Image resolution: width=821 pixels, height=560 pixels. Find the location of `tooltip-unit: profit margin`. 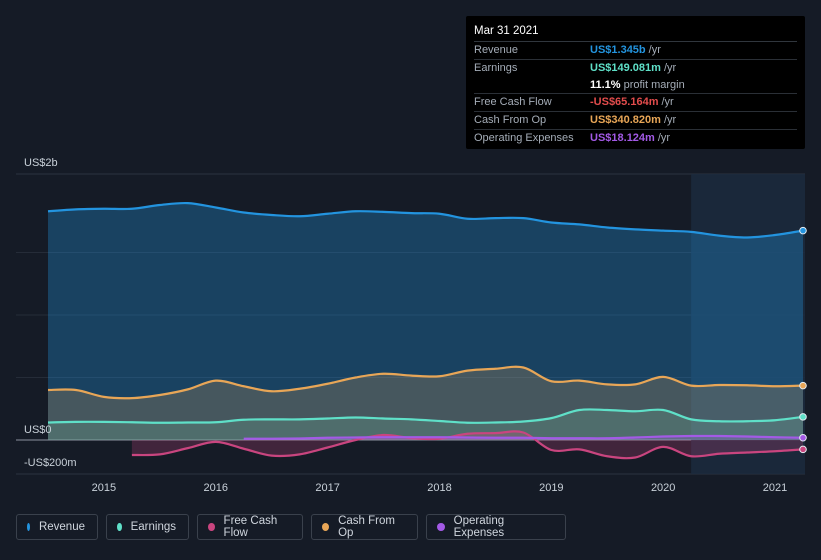

tooltip-unit: profit margin is located at coordinates (654, 84).